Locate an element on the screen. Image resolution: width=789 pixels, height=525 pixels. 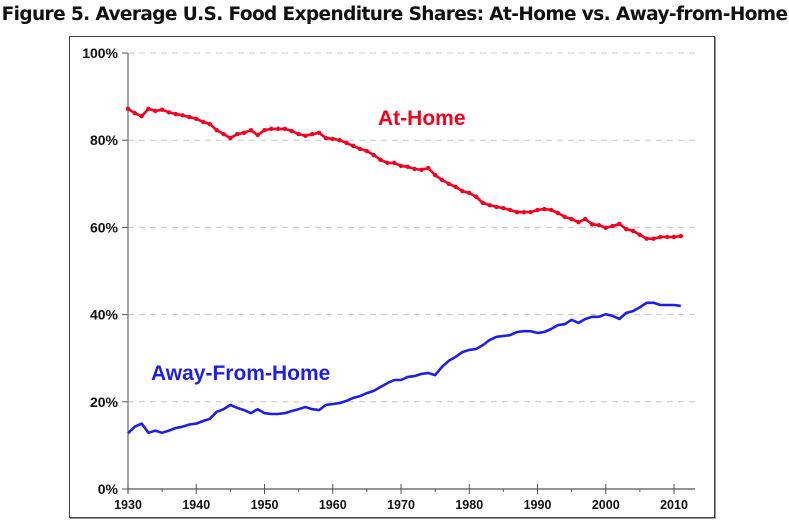
x-tick-label: 1980 is located at coordinates (469, 505).